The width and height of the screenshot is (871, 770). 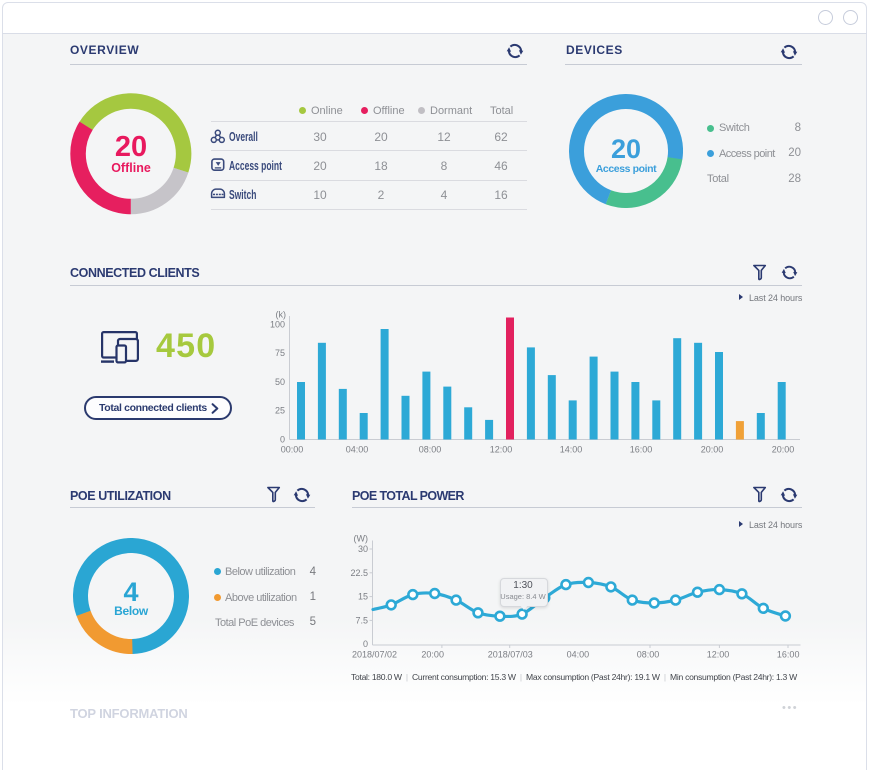 What do you see at coordinates (281, 315) in the screenshot?
I see `svg-text: (k)` at bounding box center [281, 315].